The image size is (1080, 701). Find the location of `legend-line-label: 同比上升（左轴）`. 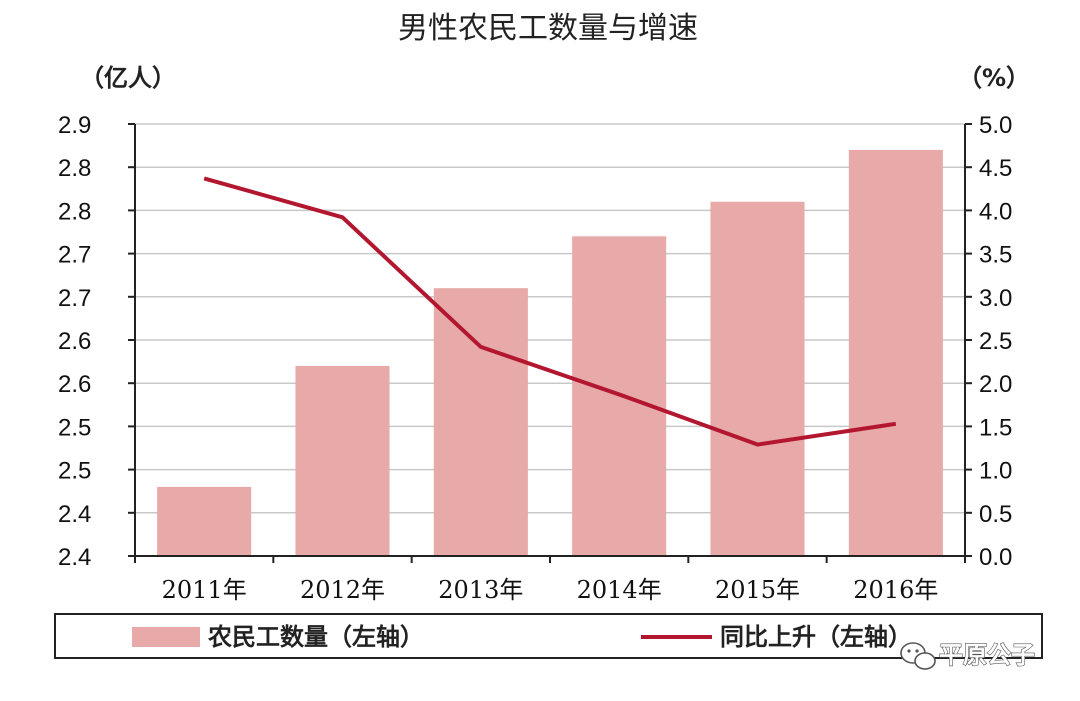

legend-line-label: 同比上升（左轴） is located at coordinates (816, 637).